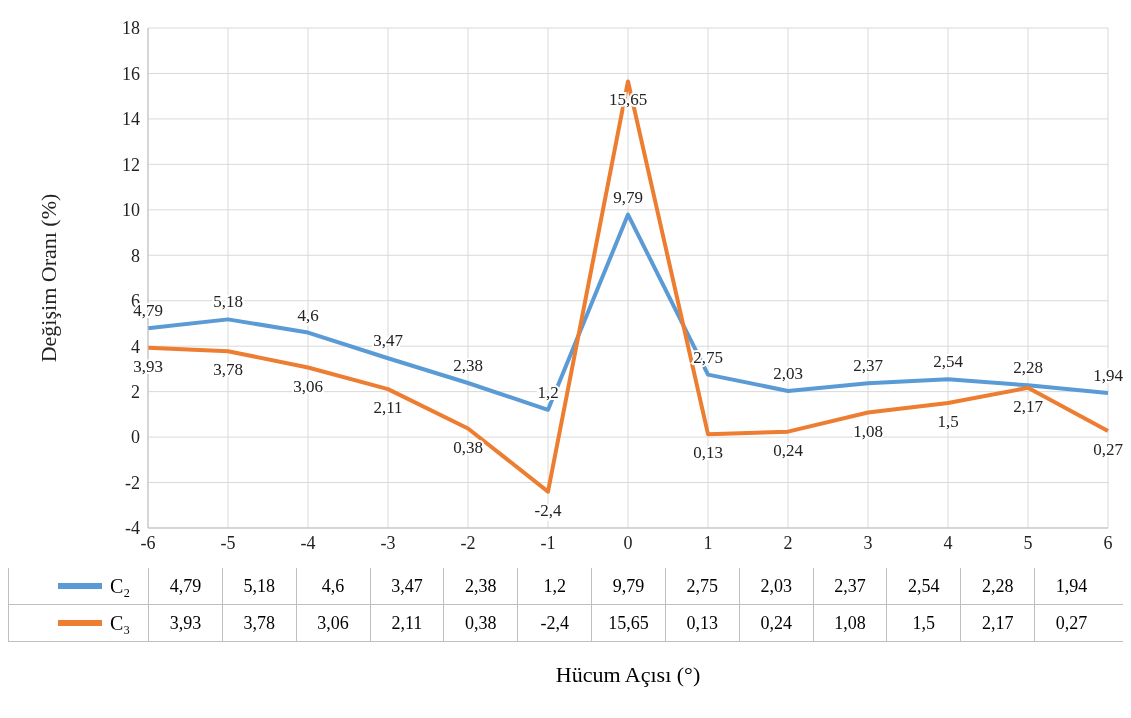 Image resolution: width=1131 pixels, height=718 pixels. What do you see at coordinates (788, 542) in the screenshot?
I see `x-tick-label: 2` at bounding box center [788, 542].